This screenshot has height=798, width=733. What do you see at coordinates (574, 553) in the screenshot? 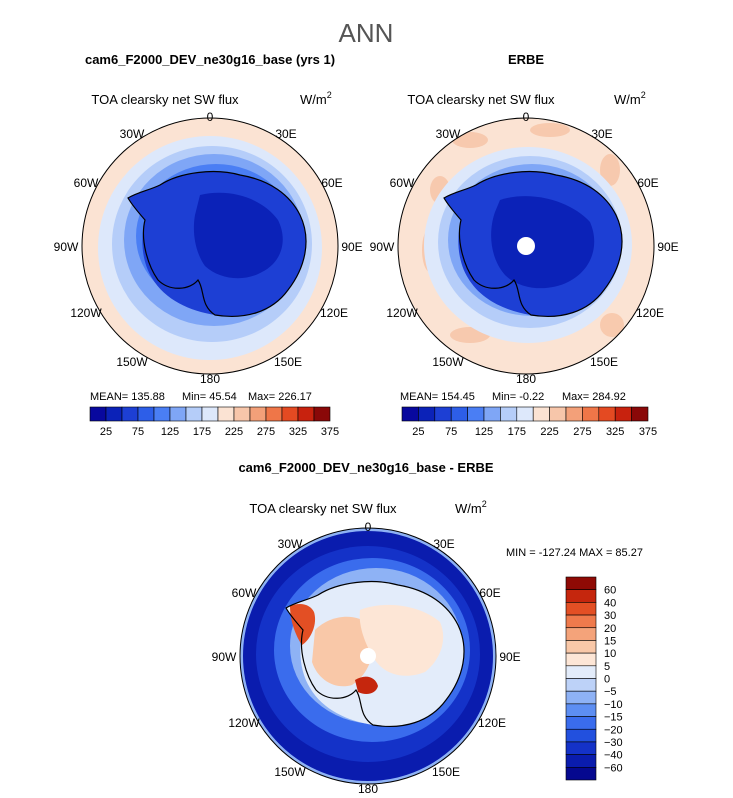
I see `panel3-minmax: MIN = -127.24 MAX = 85.27` at bounding box center [574, 553].